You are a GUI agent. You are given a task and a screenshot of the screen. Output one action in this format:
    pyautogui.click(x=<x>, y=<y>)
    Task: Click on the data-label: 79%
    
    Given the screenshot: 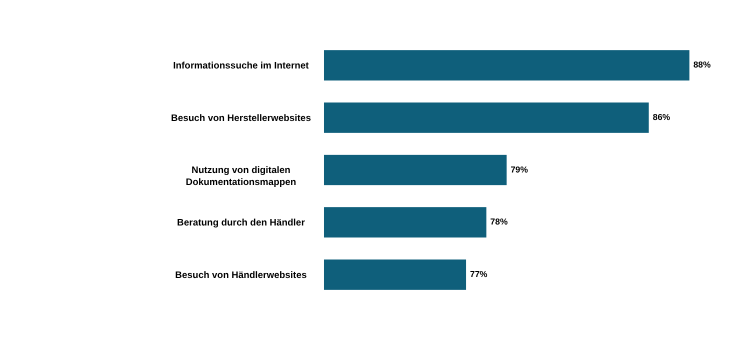 What is the action you would take?
    pyautogui.click(x=519, y=169)
    